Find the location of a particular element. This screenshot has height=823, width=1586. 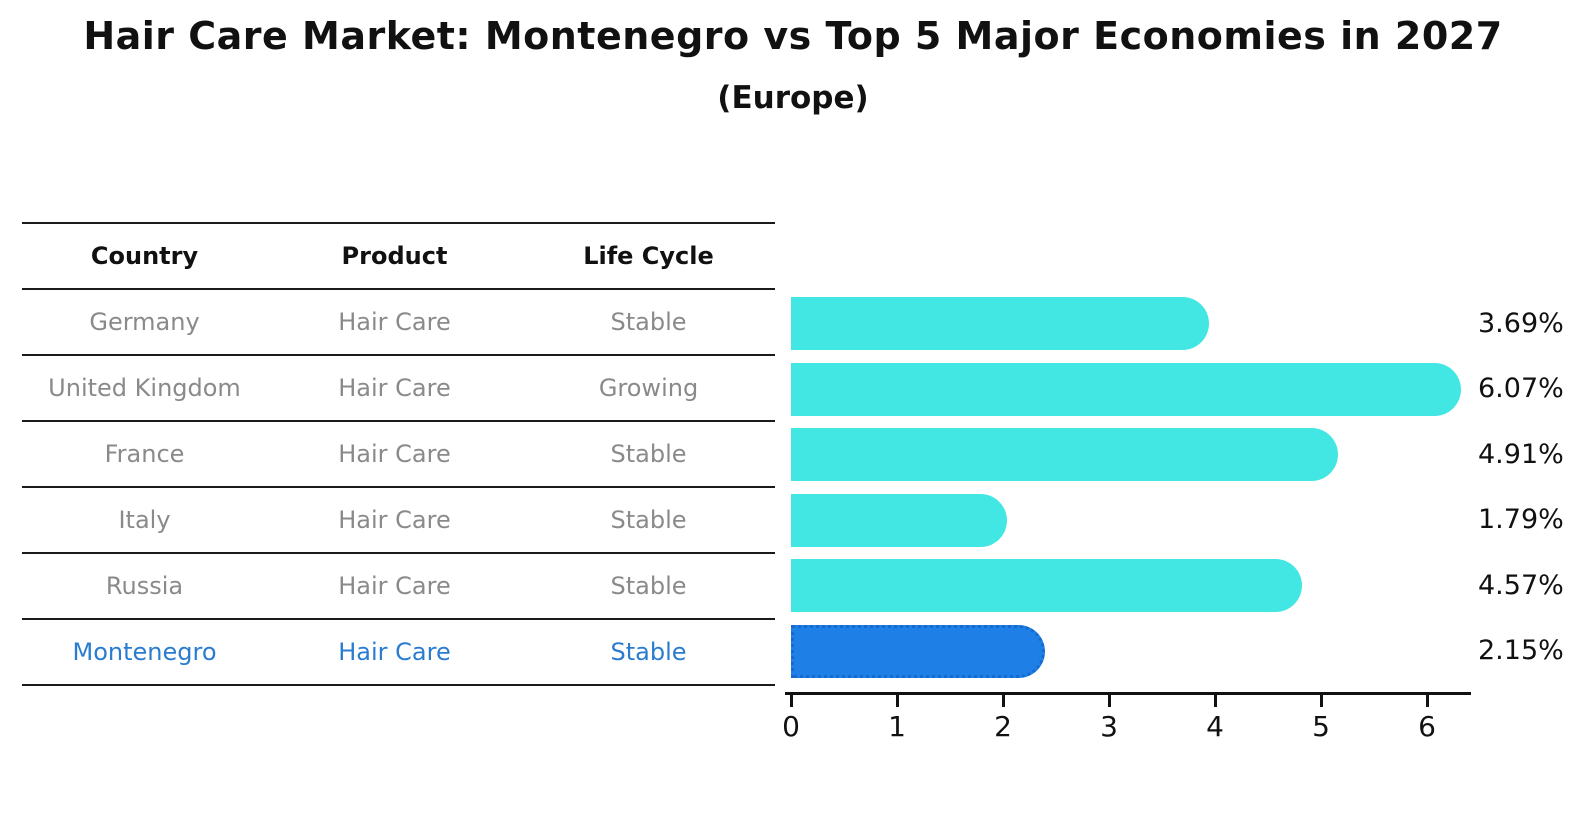

value-label: 6.07% is located at coordinates (1521, 388).